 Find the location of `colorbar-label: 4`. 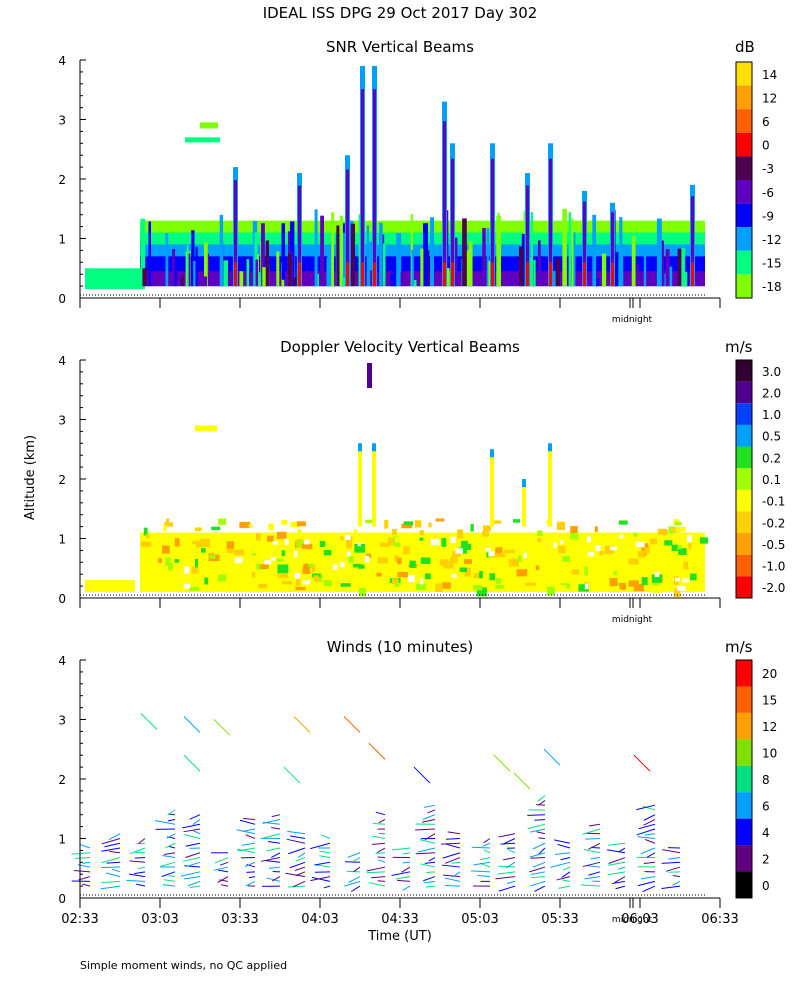

colorbar-label: 4 is located at coordinates (766, 833).